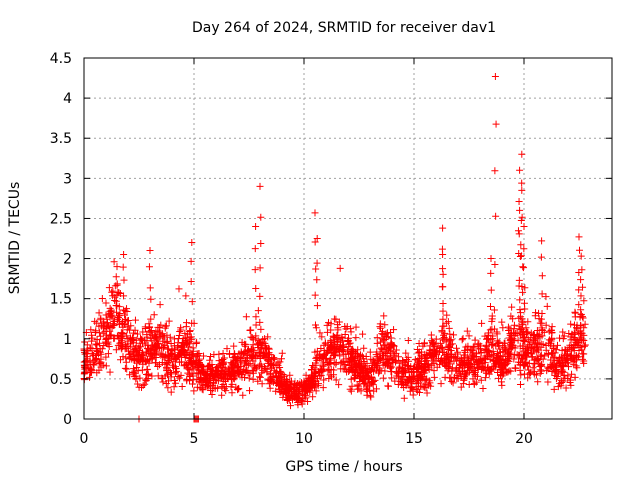 This screenshot has width=640, height=480. What do you see at coordinates (67, 260) in the screenshot?
I see `y-tick-label: 2` at bounding box center [67, 260].